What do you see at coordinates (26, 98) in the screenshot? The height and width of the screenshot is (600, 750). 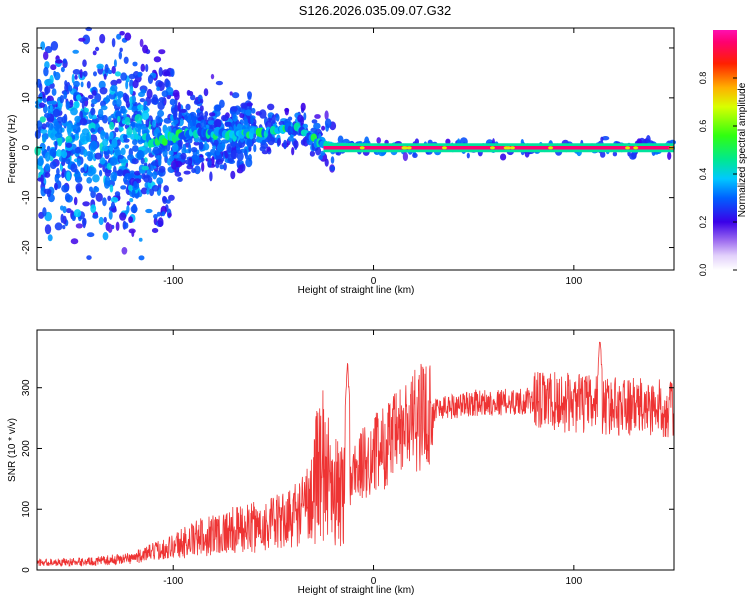 I see `spectrogram-y-tick-label: 10` at bounding box center [26, 98].